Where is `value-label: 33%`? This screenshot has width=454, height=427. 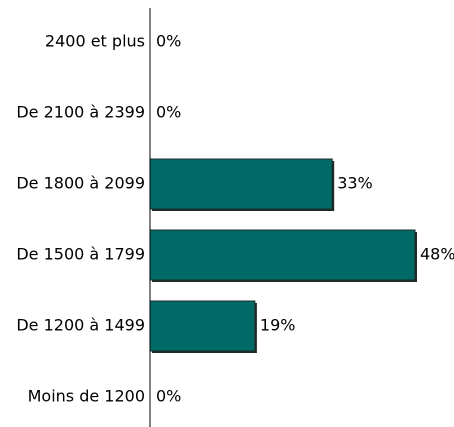 value-label: 33% is located at coordinates (355, 183).